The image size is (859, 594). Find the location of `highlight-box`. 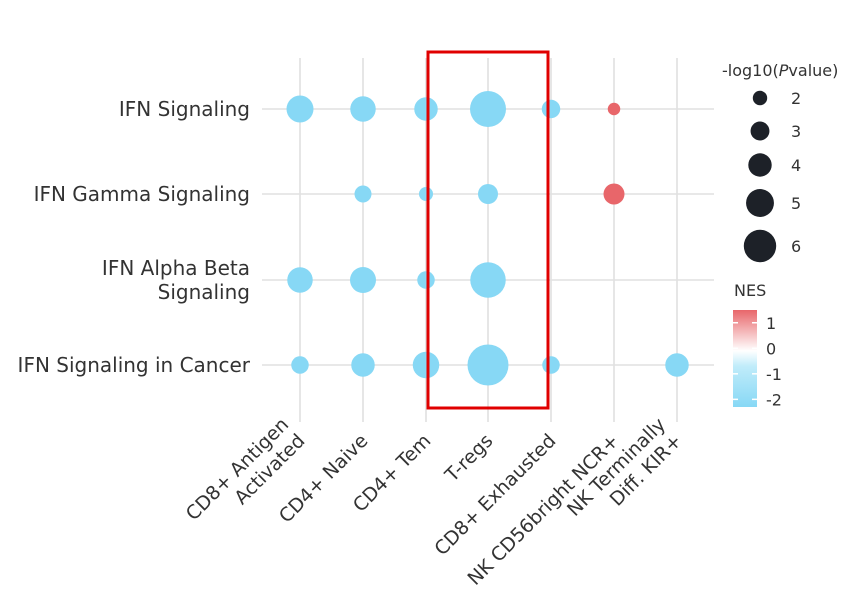

highlight-box is located at coordinates (488, 230).